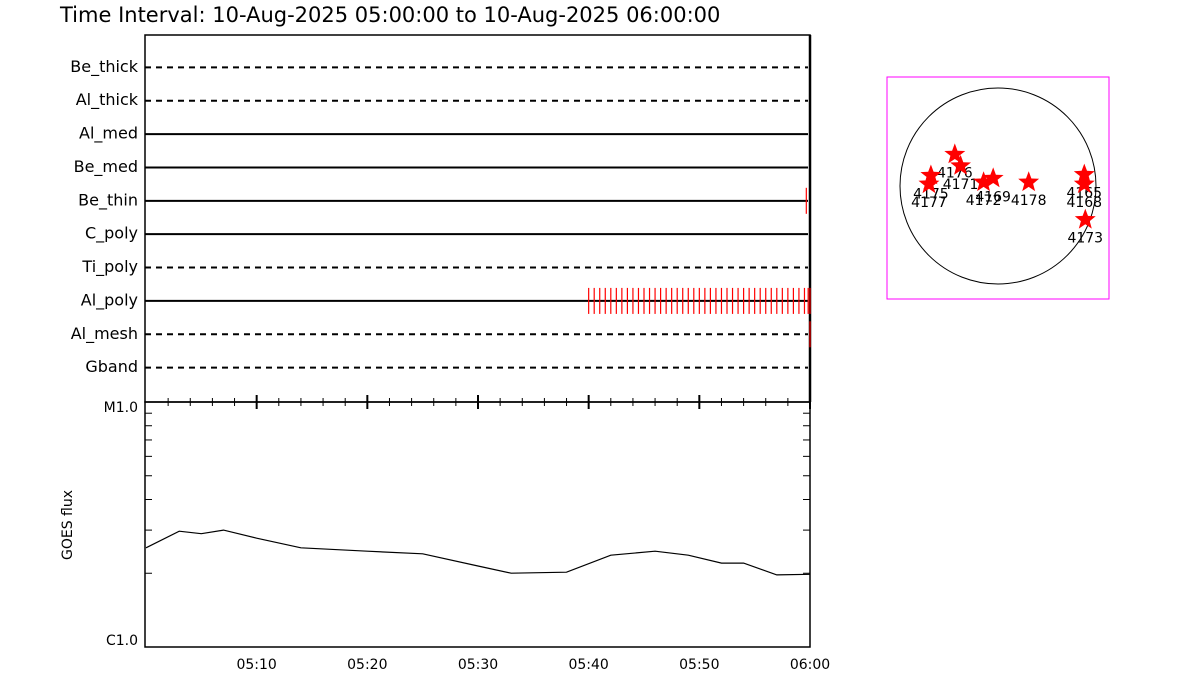 The image size is (1200, 700). What do you see at coordinates (588, 665) in the screenshot?
I see `x-tick-label: 05:40` at bounding box center [588, 665].